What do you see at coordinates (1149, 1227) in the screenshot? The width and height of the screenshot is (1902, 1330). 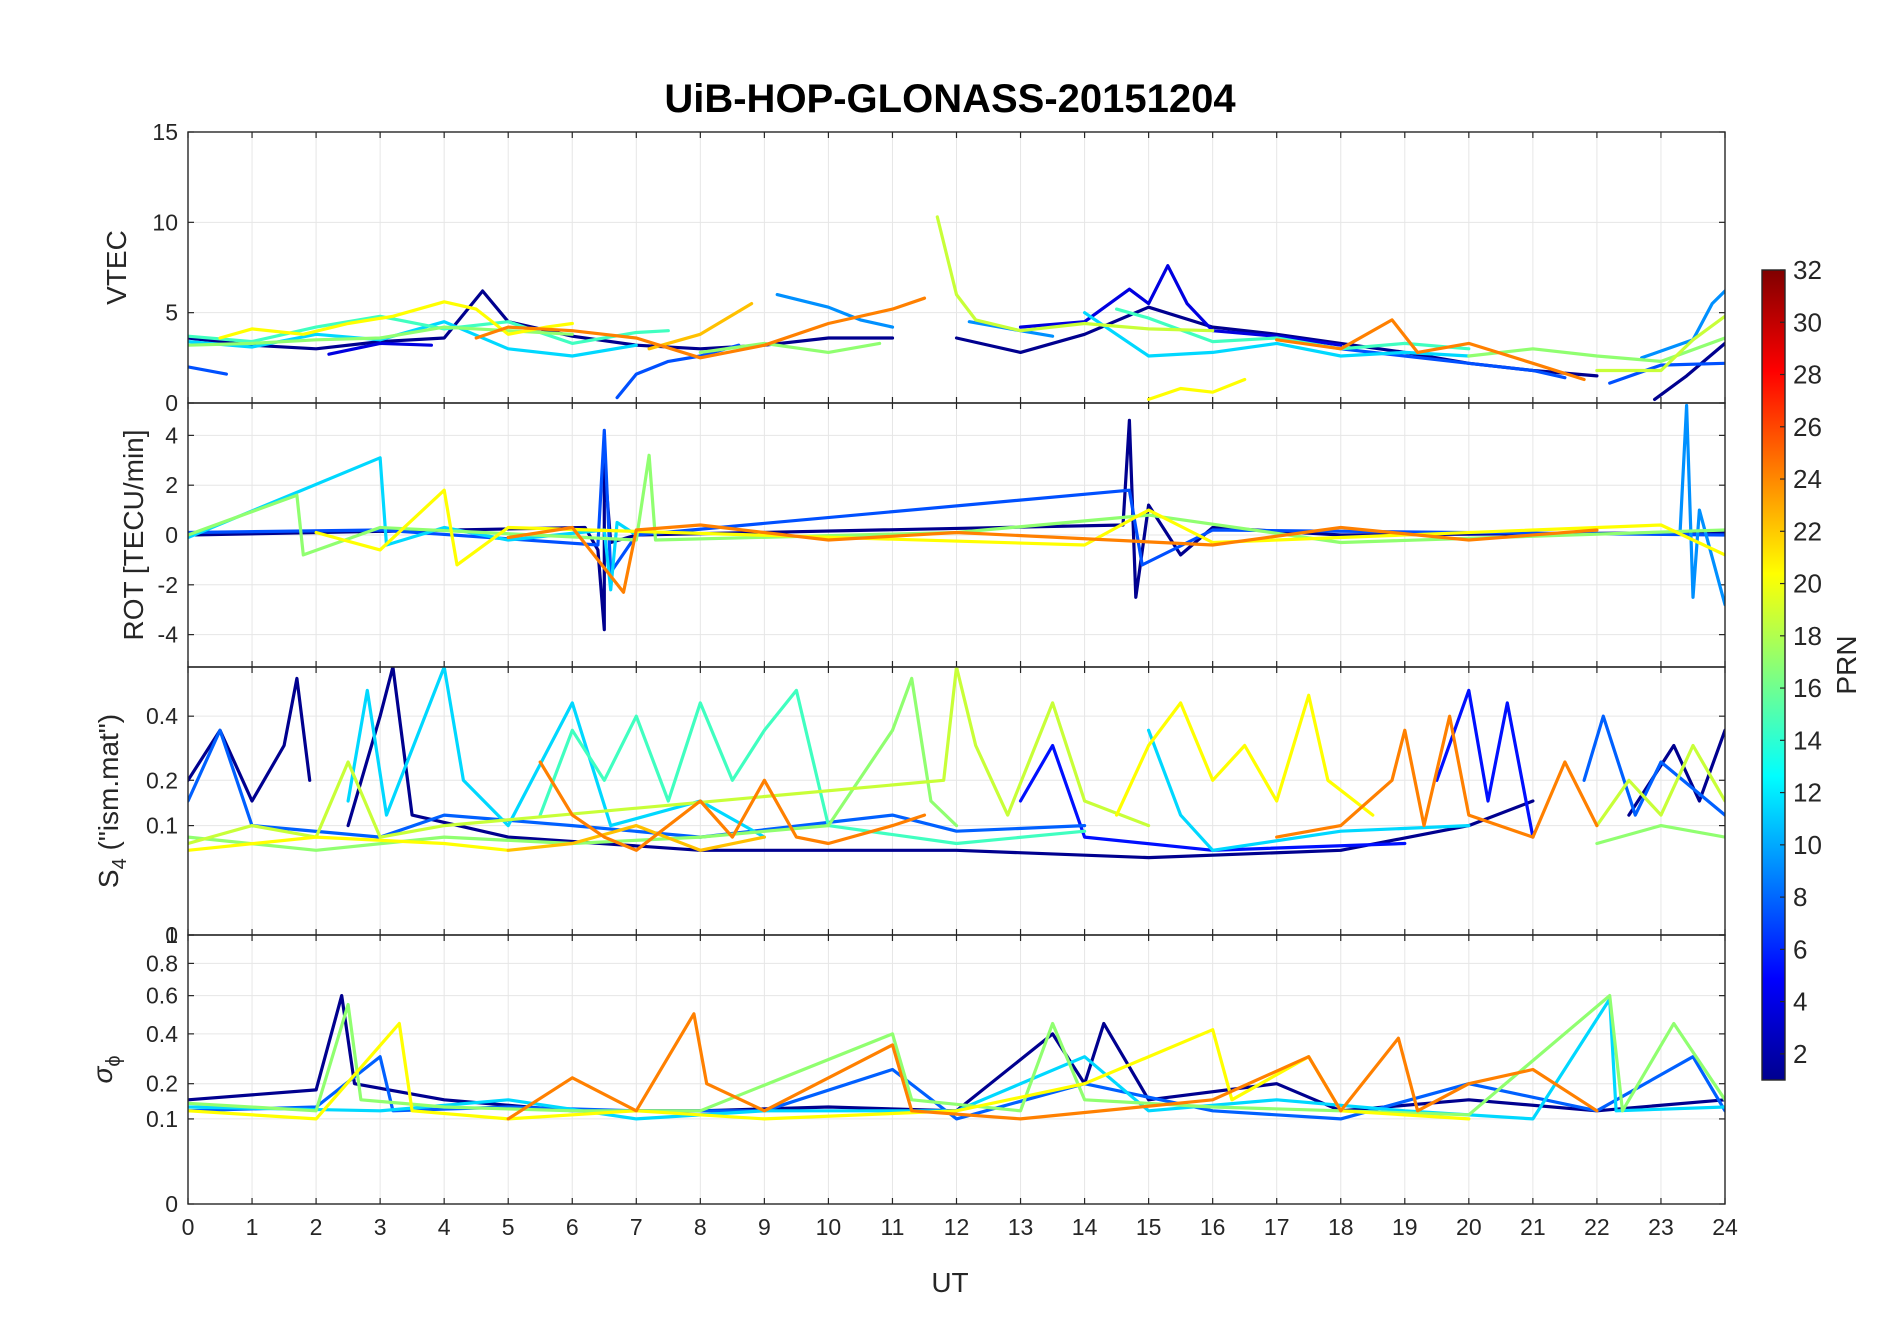 I see `x-tick-label: 15` at bounding box center [1149, 1227].